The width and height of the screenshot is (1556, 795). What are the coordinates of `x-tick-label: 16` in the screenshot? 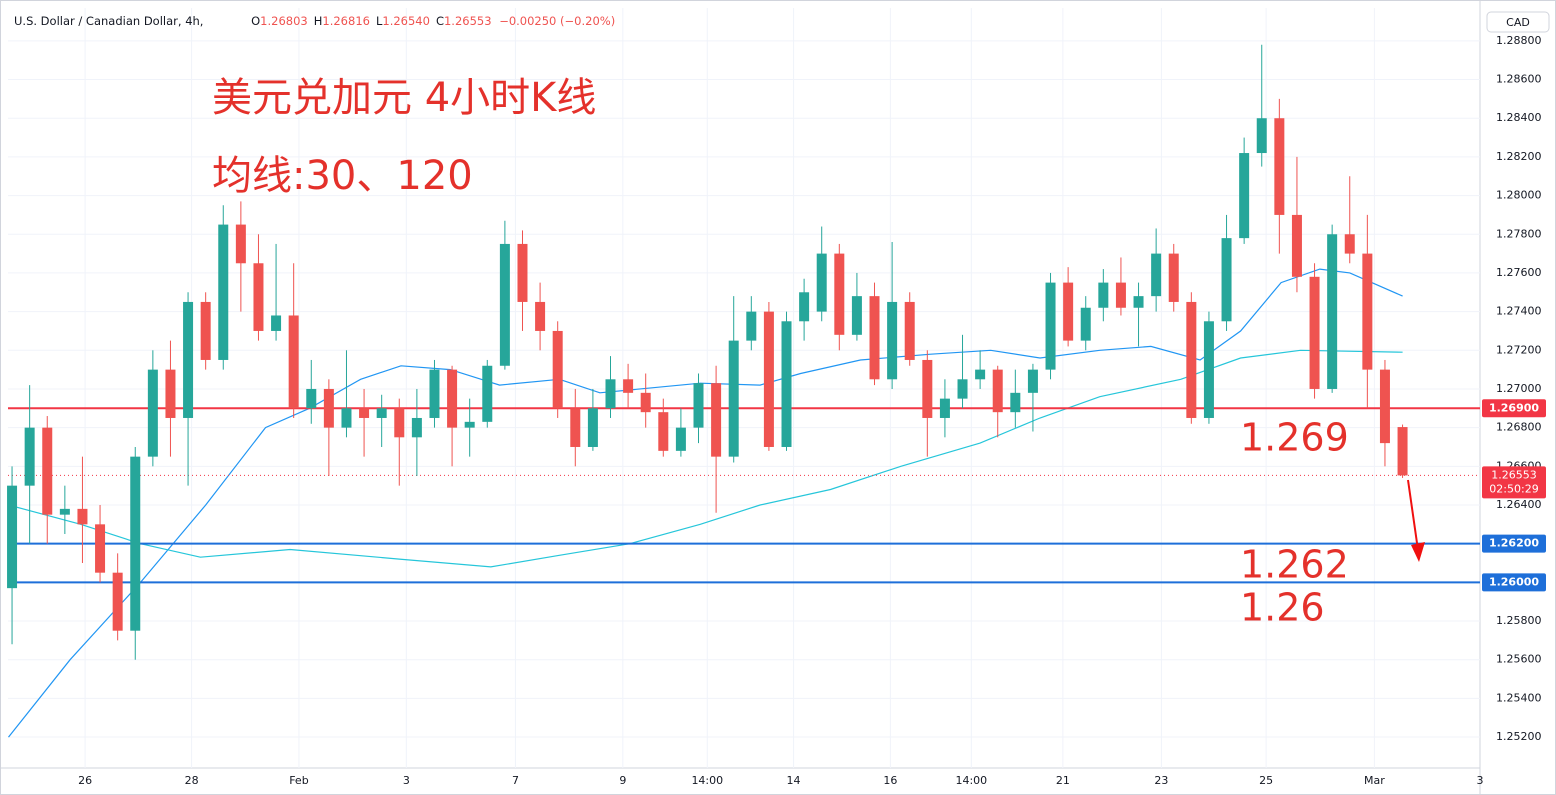 It's located at (890, 780).